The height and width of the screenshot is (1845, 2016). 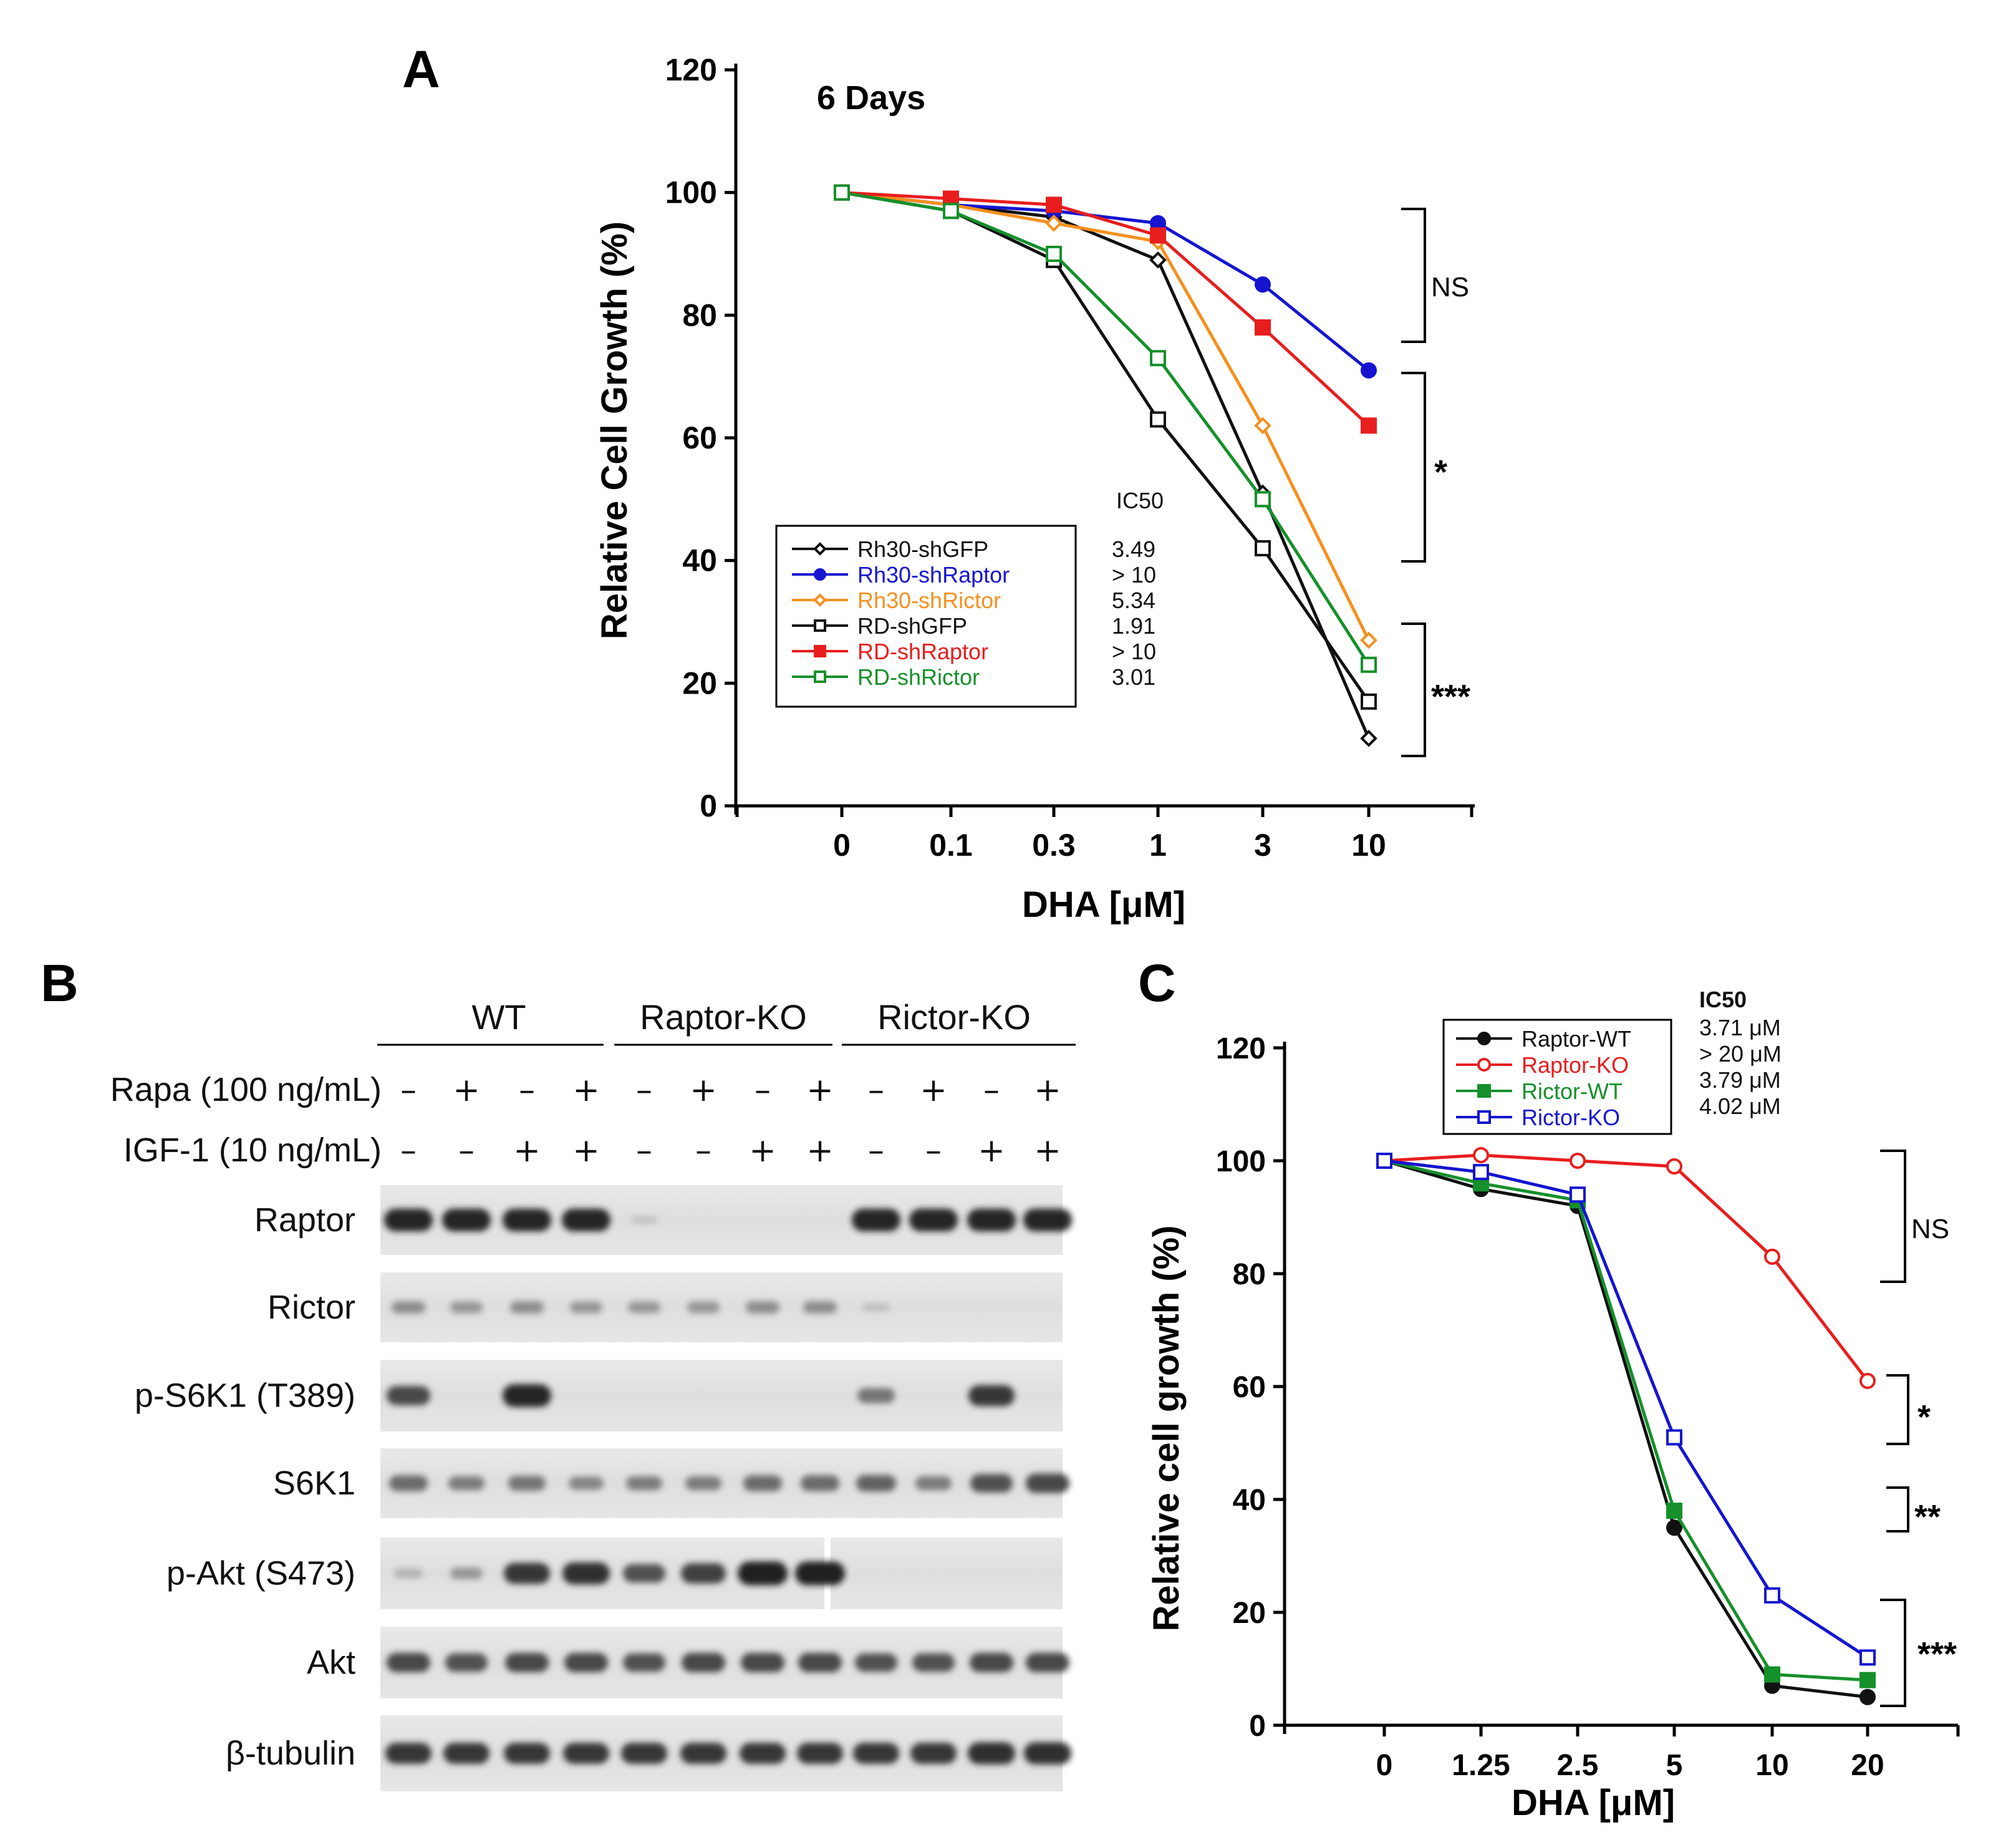 What do you see at coordinates (723, 1017) in the screenshot?
I see `blot-group-raptor-ko: Raptor-KO` at bounding box center [723, 1017].